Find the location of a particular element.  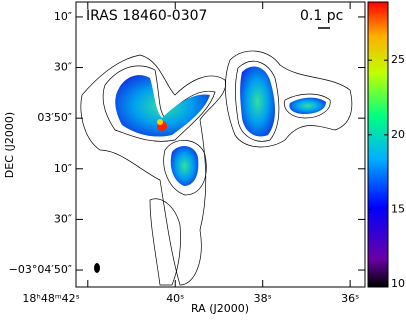

colorbar-tick-label: 25 is located at coordinates (398, 59).